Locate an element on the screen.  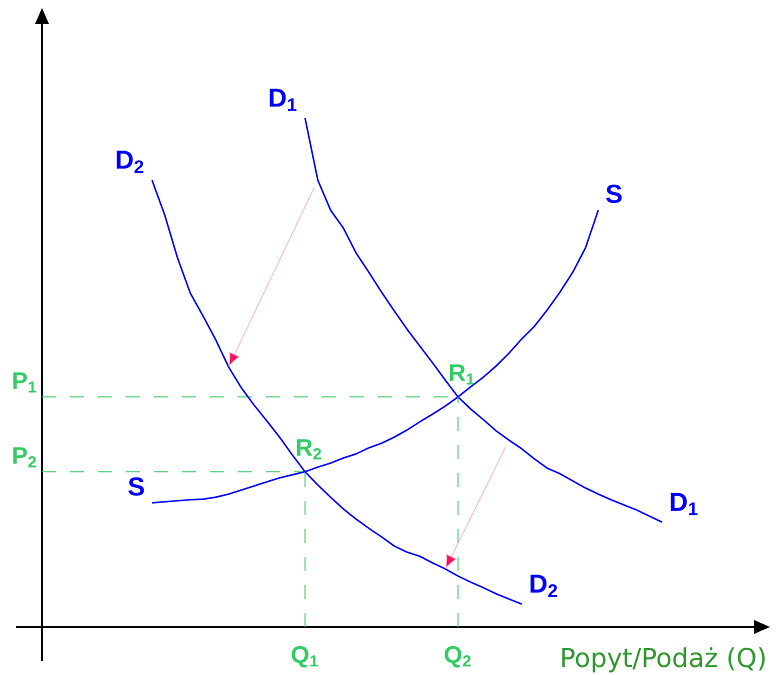
series-label: D$_{2}$ is located at coordinates (544, 586).